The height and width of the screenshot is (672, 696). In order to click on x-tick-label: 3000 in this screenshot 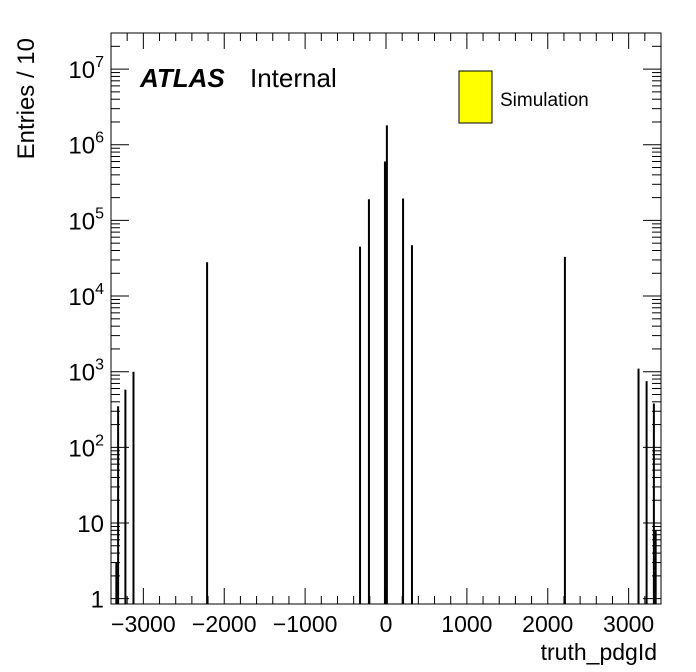, I will do `click(628, 624)`.